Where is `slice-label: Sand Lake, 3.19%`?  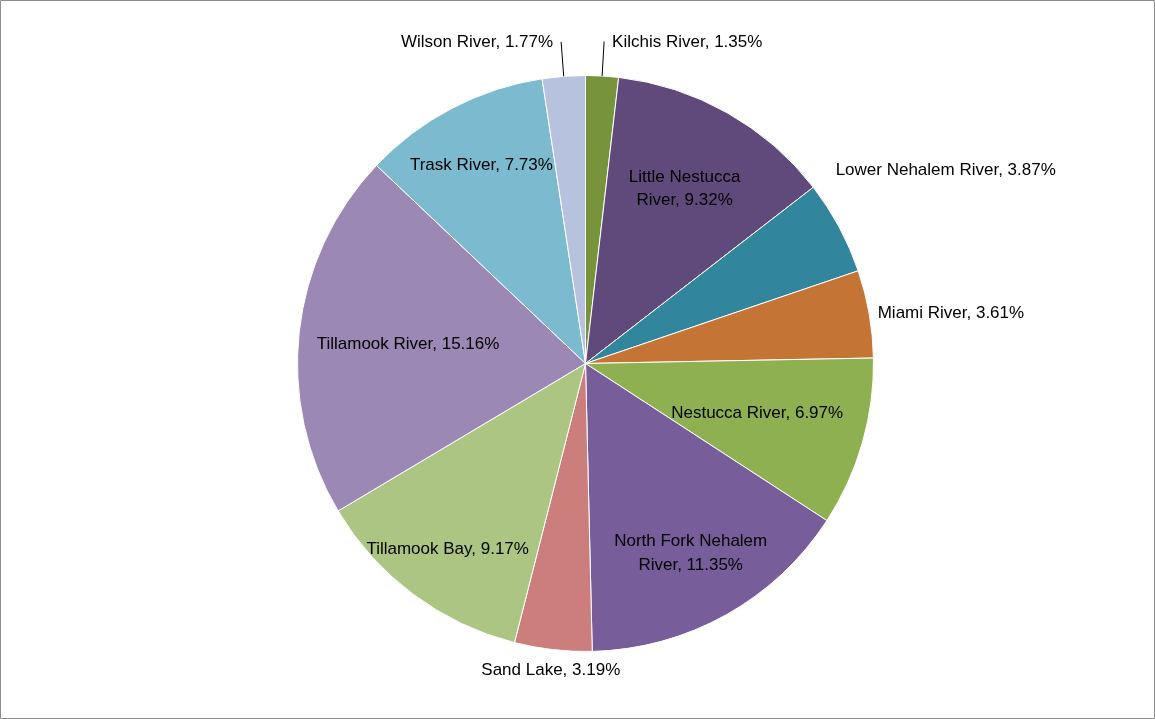 slice-label: Sand Lake, 3.19% is located at coordinates (551, 670).